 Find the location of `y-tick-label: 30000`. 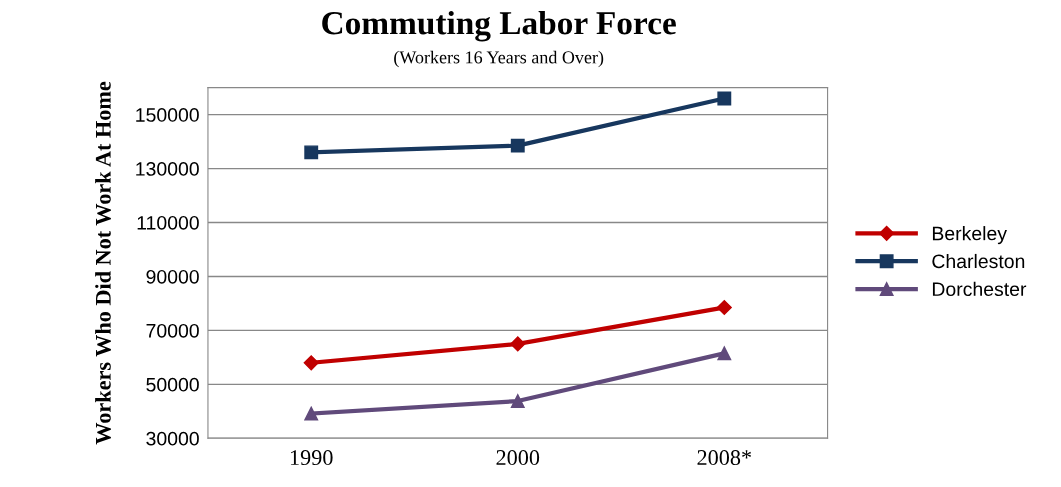

y-tick-label: 30000 is located at coordinates (172, 438).